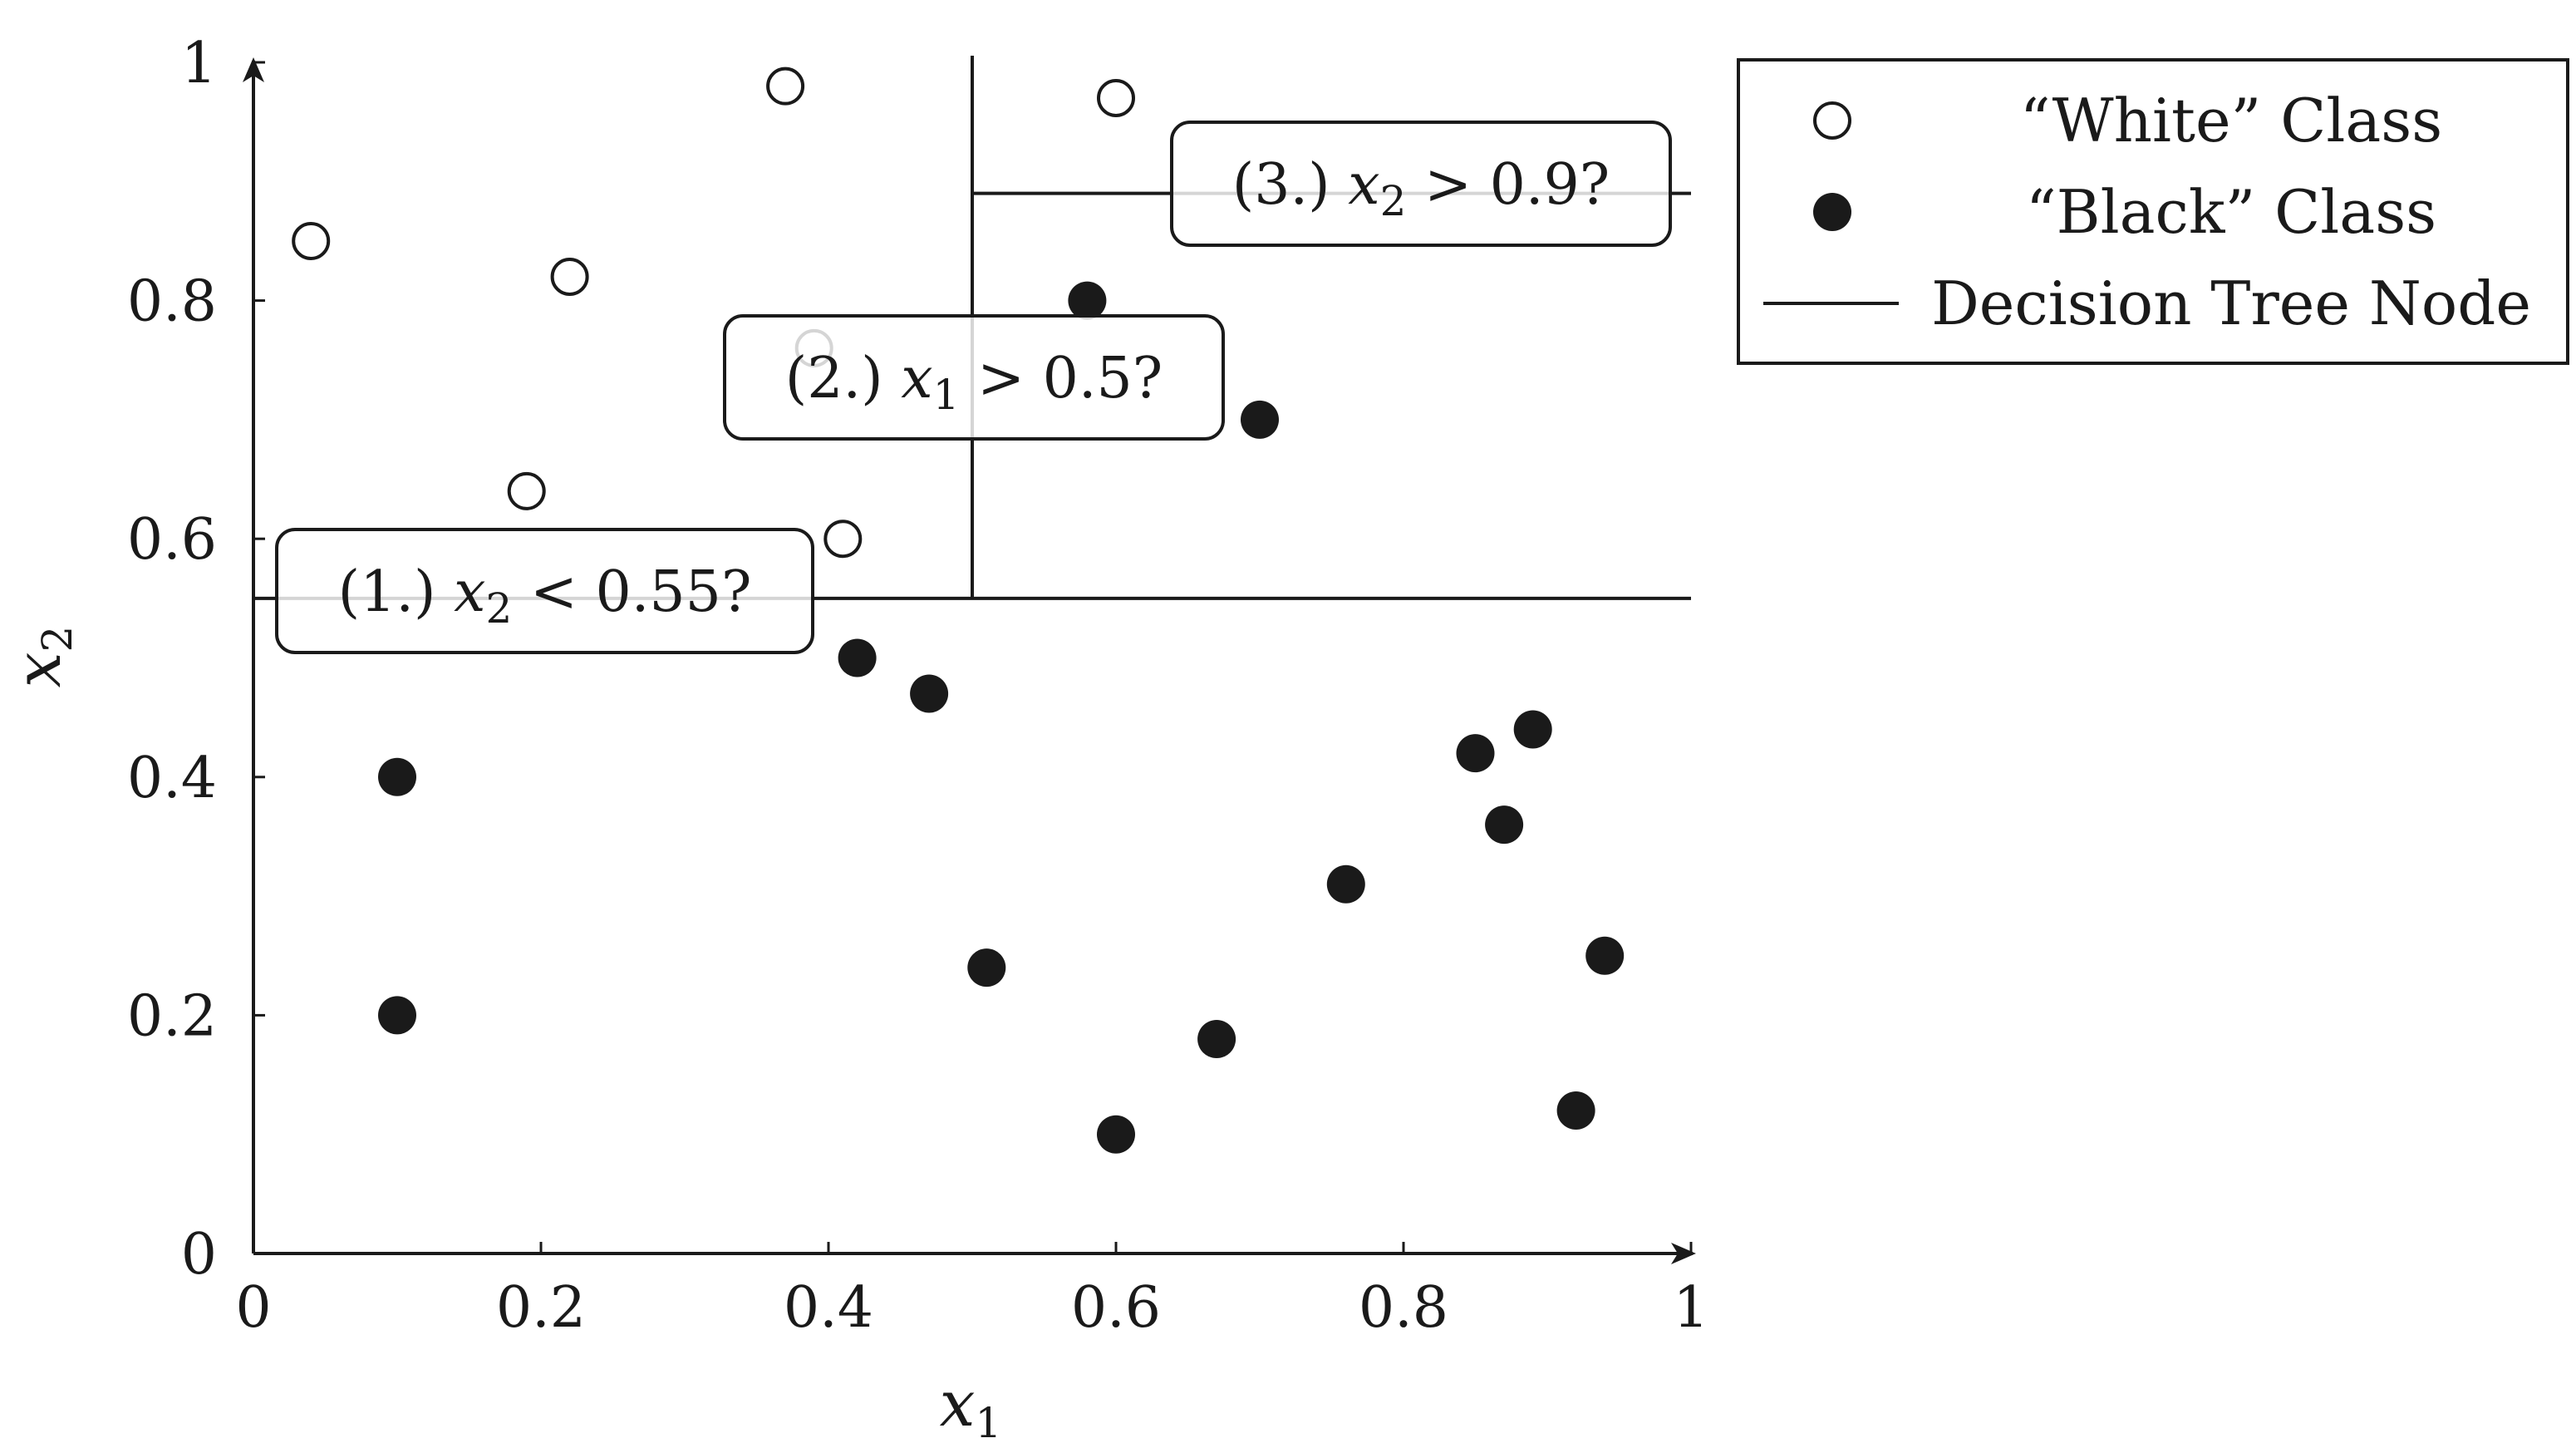  What do you see at coordinates (545, 596) in the screenshot?
I see `decision-node-label-1: (1.) x2 < 0.55?` at bounding box center [545, 596].